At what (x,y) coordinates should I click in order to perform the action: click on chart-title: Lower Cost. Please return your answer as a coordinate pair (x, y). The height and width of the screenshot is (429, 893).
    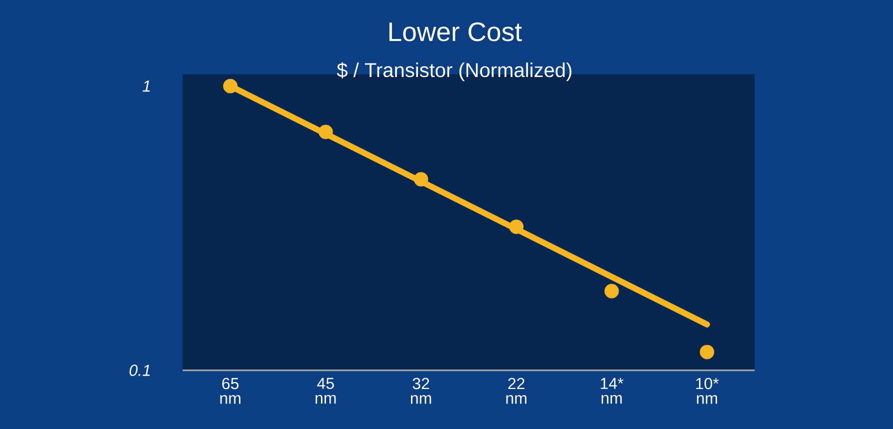
    Looking at the image, I should click on (455, 32).